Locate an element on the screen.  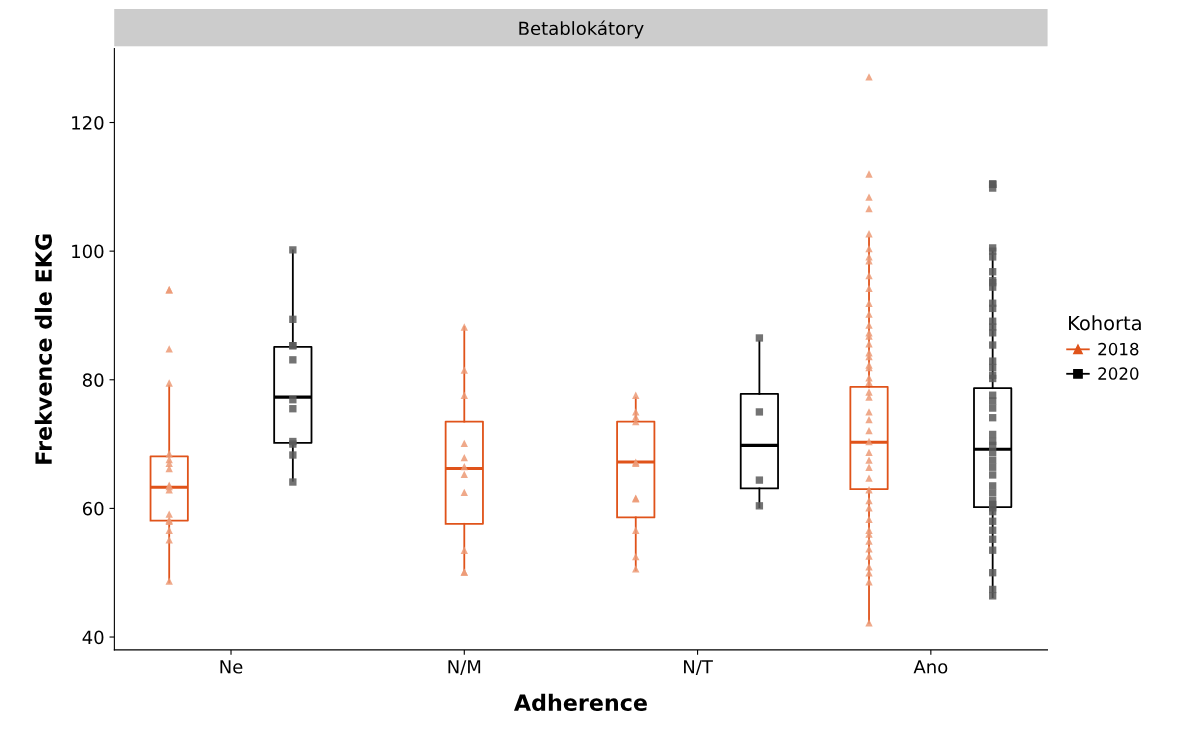
legend-title: Kohorta is located at coordinates (1105, 323).